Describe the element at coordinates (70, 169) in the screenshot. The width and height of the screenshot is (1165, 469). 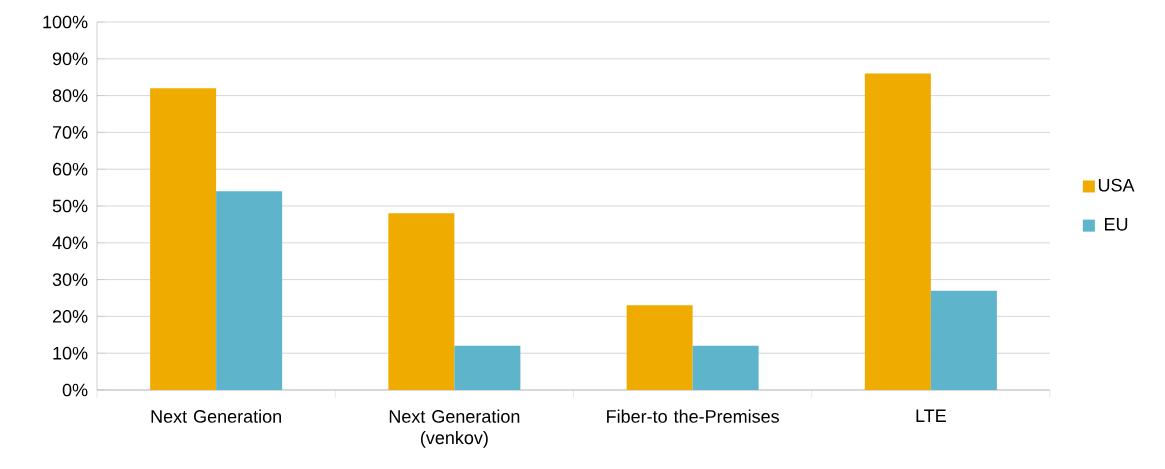
I see `y-tick-label: 60%` at that location.